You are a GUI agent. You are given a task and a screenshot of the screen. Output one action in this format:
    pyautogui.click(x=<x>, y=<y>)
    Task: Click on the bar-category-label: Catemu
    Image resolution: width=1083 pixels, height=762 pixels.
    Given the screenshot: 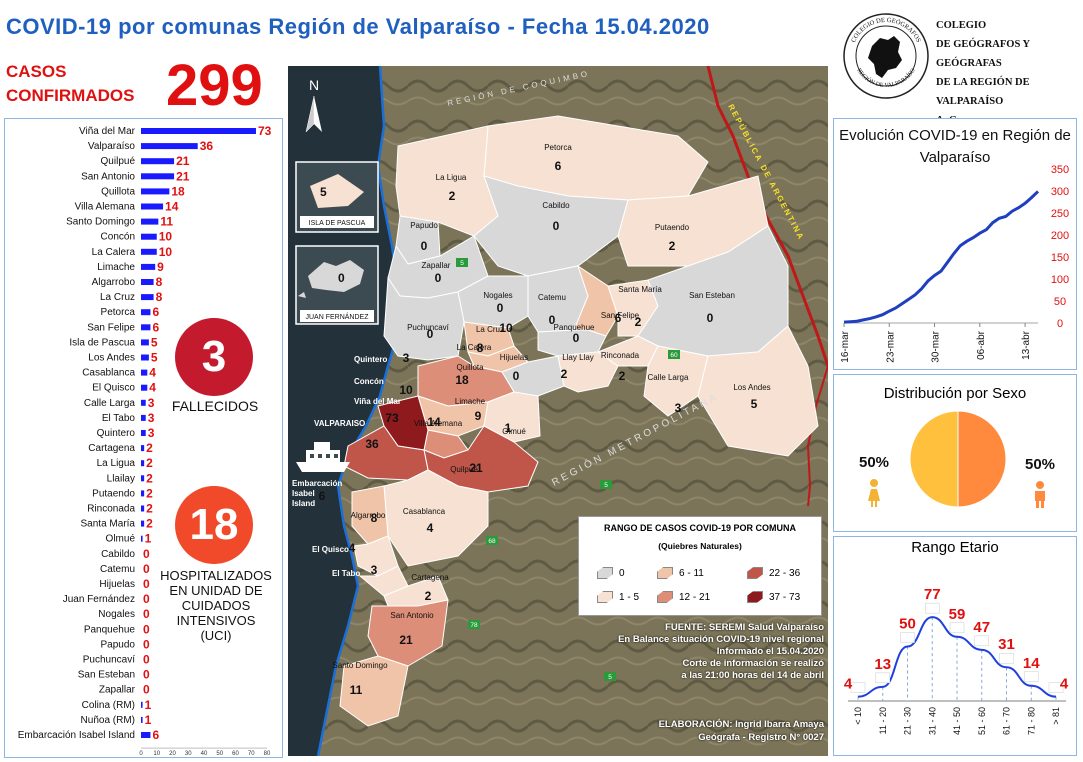 What is the action you would take?
    pyautogui.click(x=117, y=569)
    